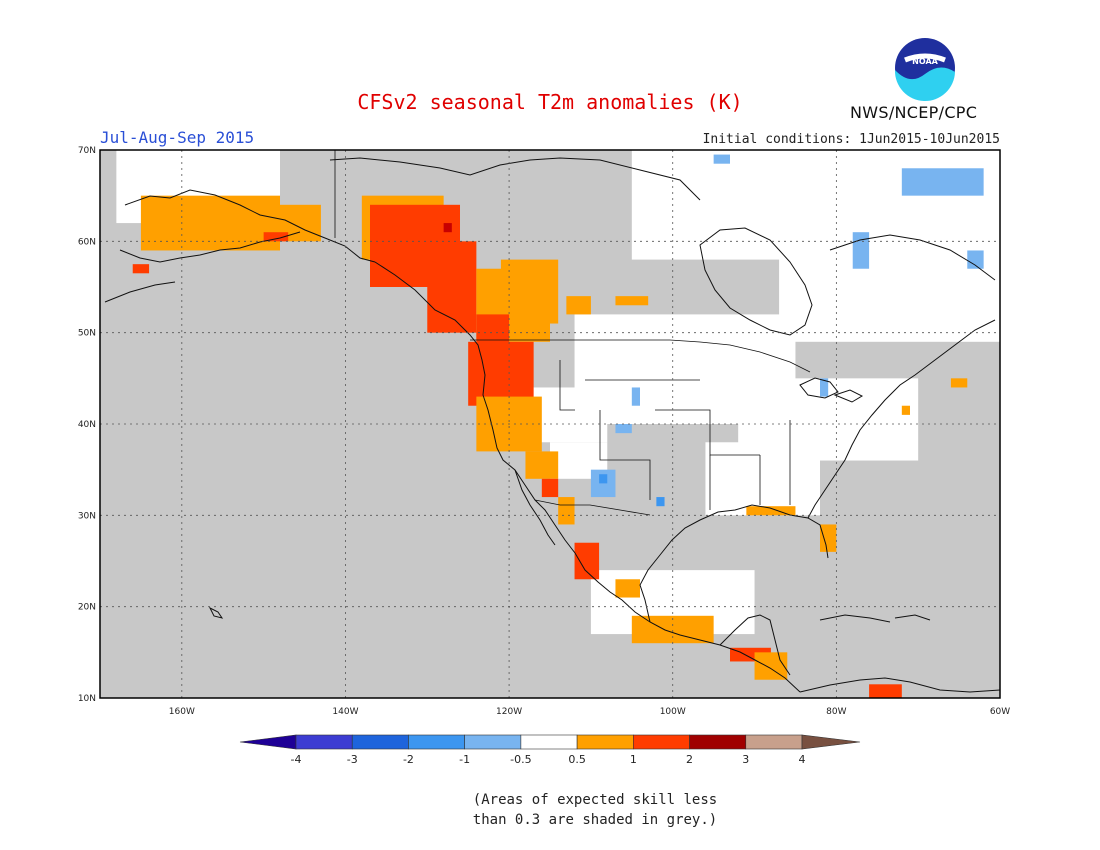 The width and height of the screenshot is (1100, 850). What do you see at coordinates (924, 70) in the screenshot?
I see `noaa-logo-icon: NOAA` at bounding box center [924, 70].